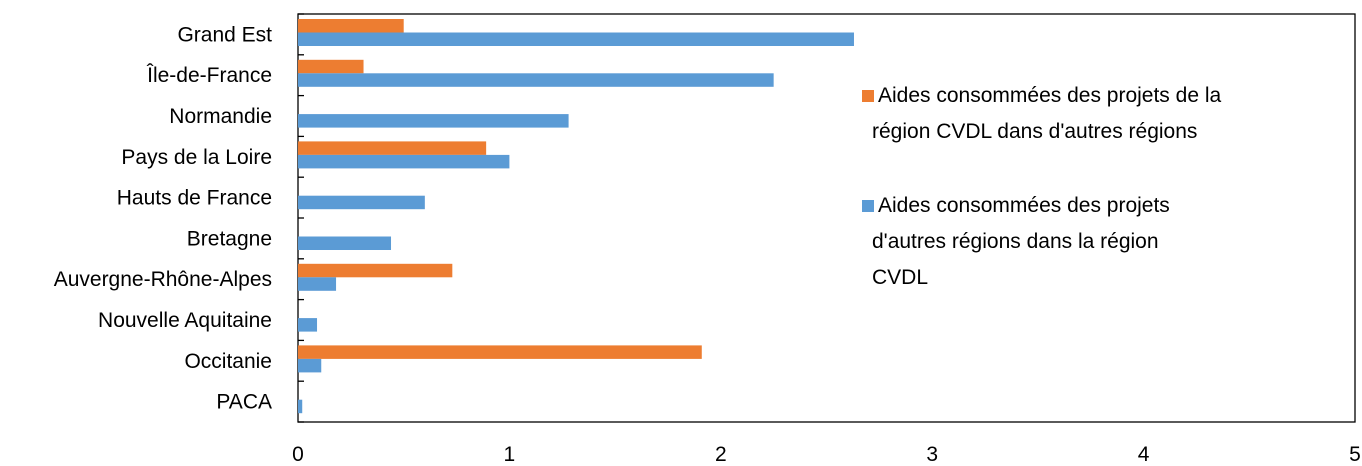 The width and height of the screenshot is (1362, 466). What do you see at coordinates (209, 75) in the screenshot?
I see `category-label: Île-de-France` at bounding box center [209, 75].